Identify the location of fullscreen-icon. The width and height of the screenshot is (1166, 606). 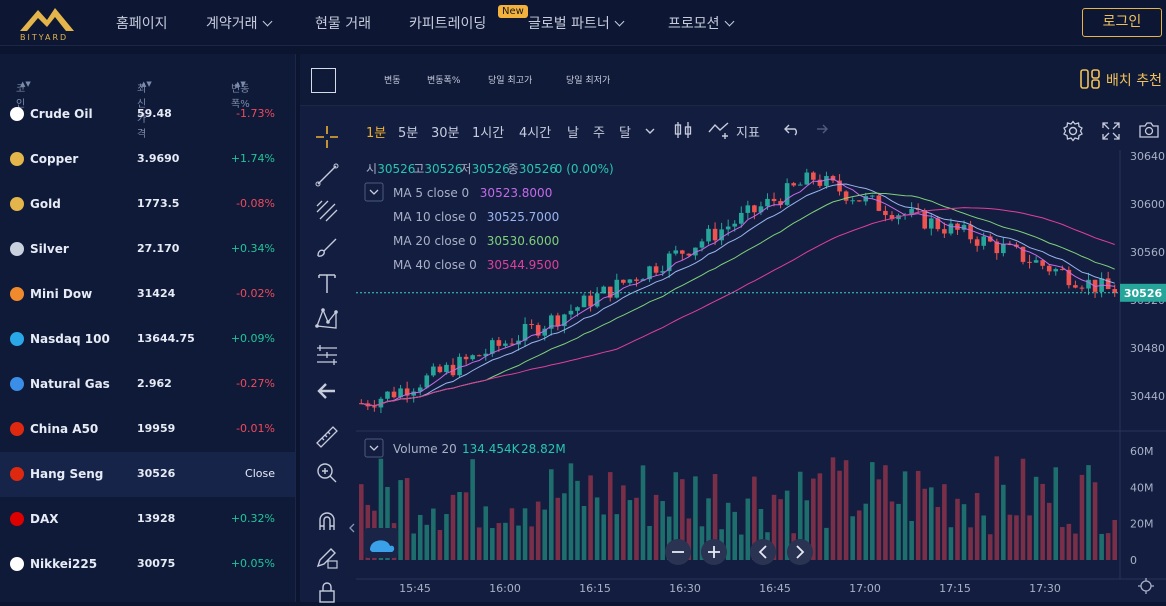
(1111, 131).